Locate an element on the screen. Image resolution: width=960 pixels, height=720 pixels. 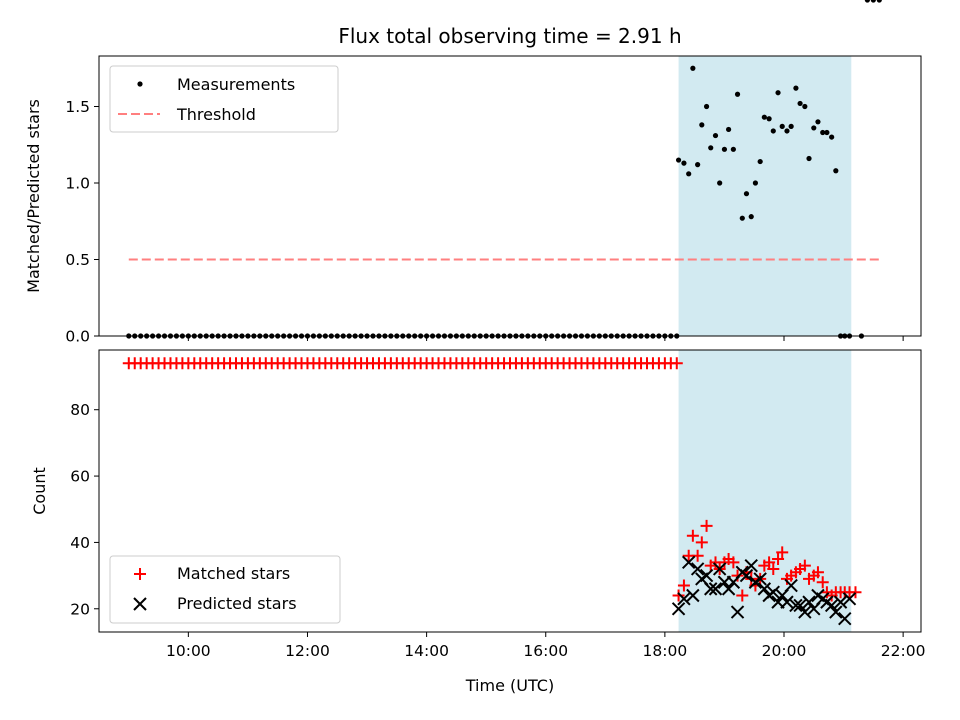
legend-matched-marker is located at coordinates (140, 574).